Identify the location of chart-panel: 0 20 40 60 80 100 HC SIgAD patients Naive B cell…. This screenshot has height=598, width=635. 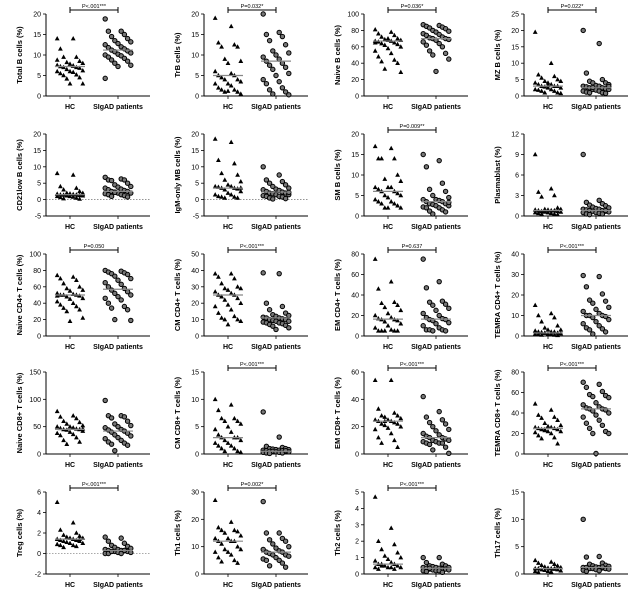
(397, 60).